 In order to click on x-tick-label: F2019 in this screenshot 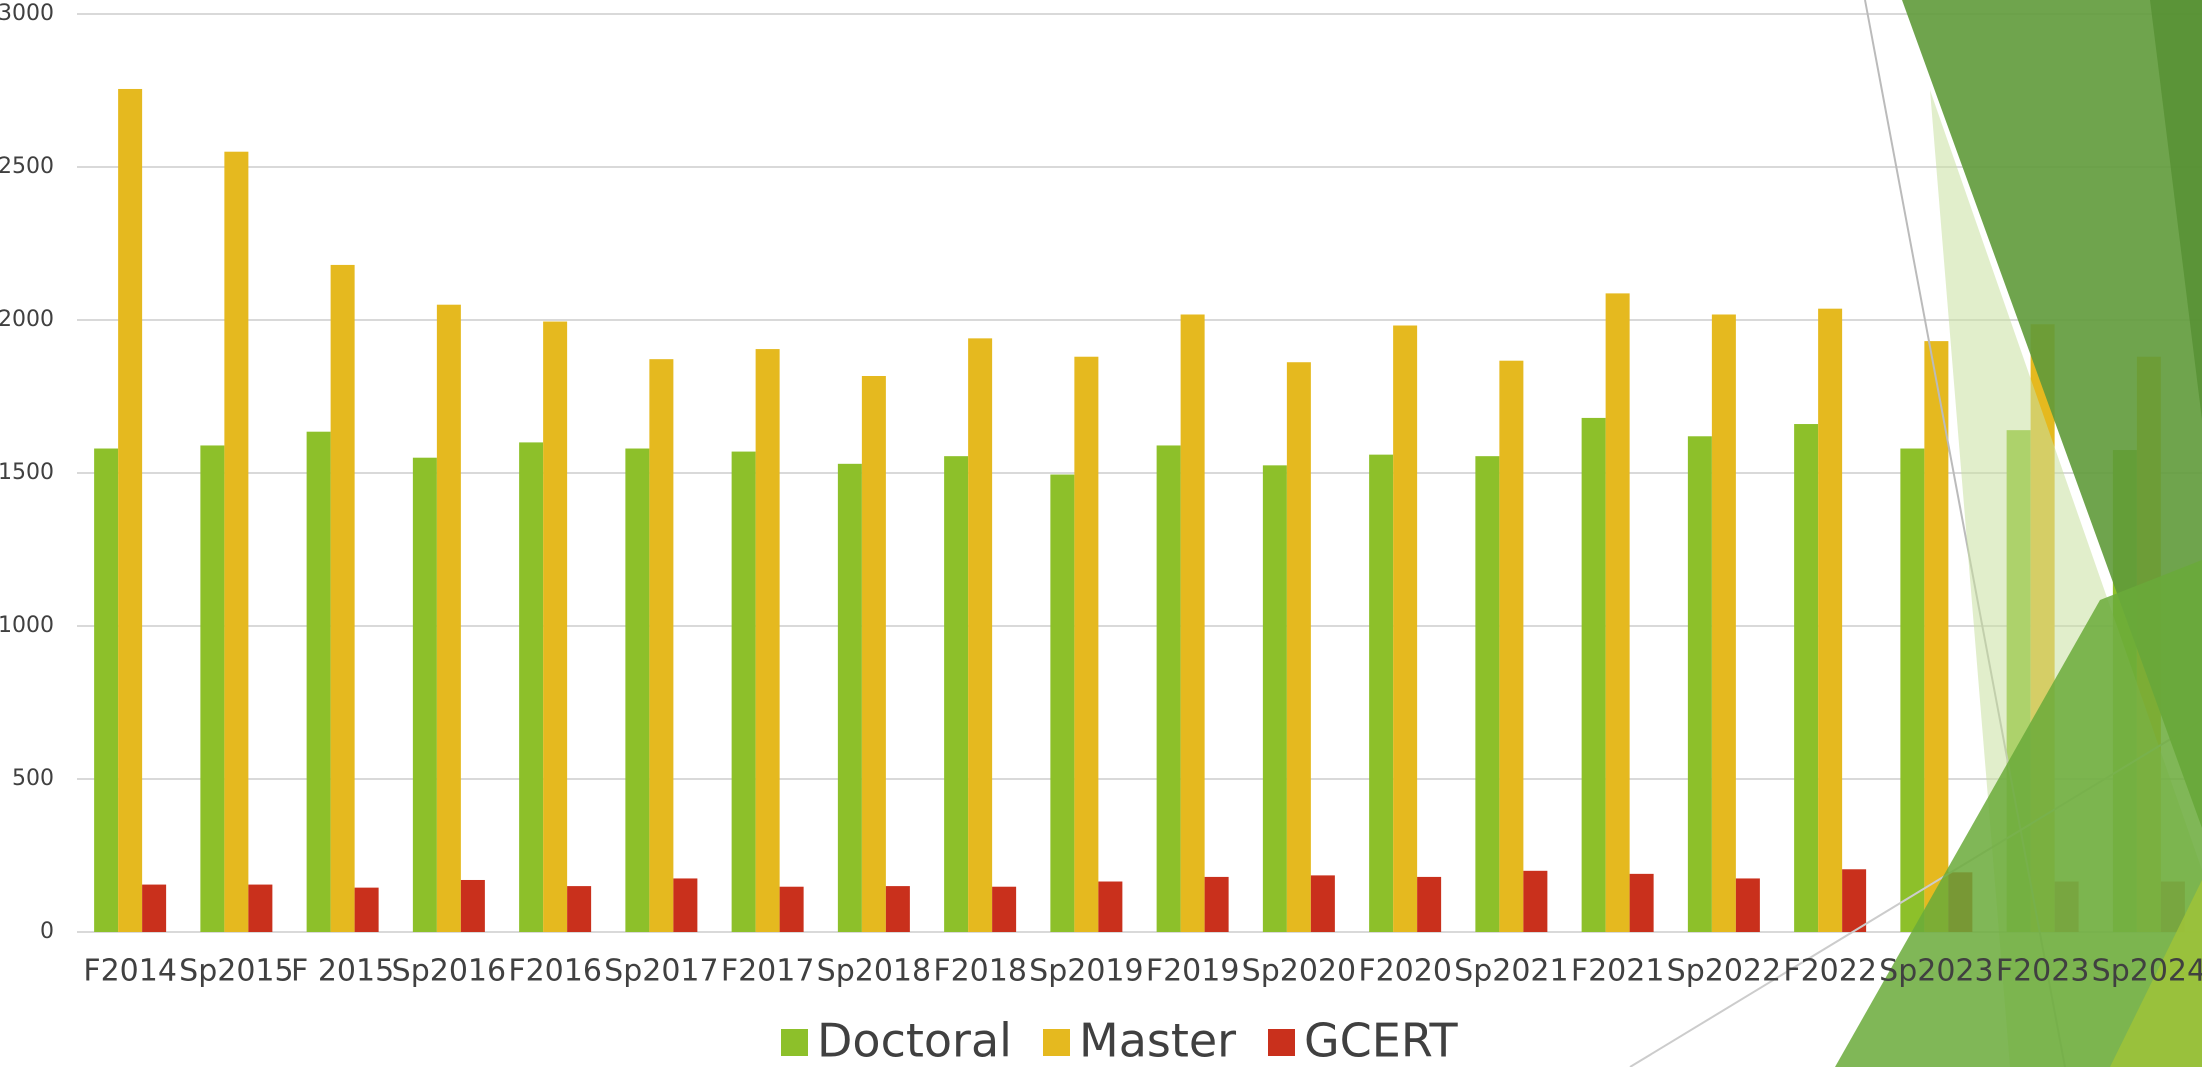, I will do `click(1193, 971)`.